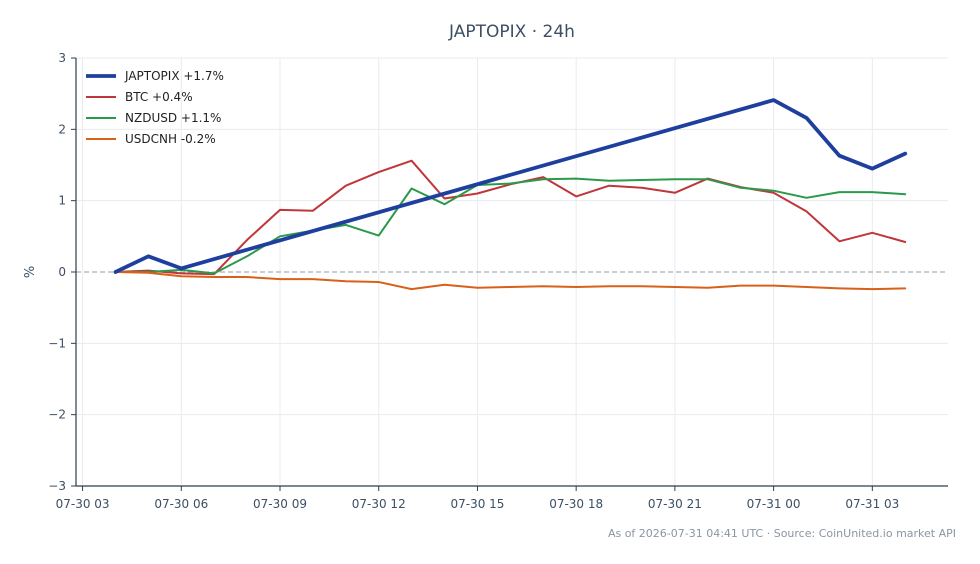 Image resolution: width=980 pixels, height=564 pixels. What do you see at coordinates (62, 272) in the screenshot?
I see `y-tick-label: 0` at bounding box center [62, 272].